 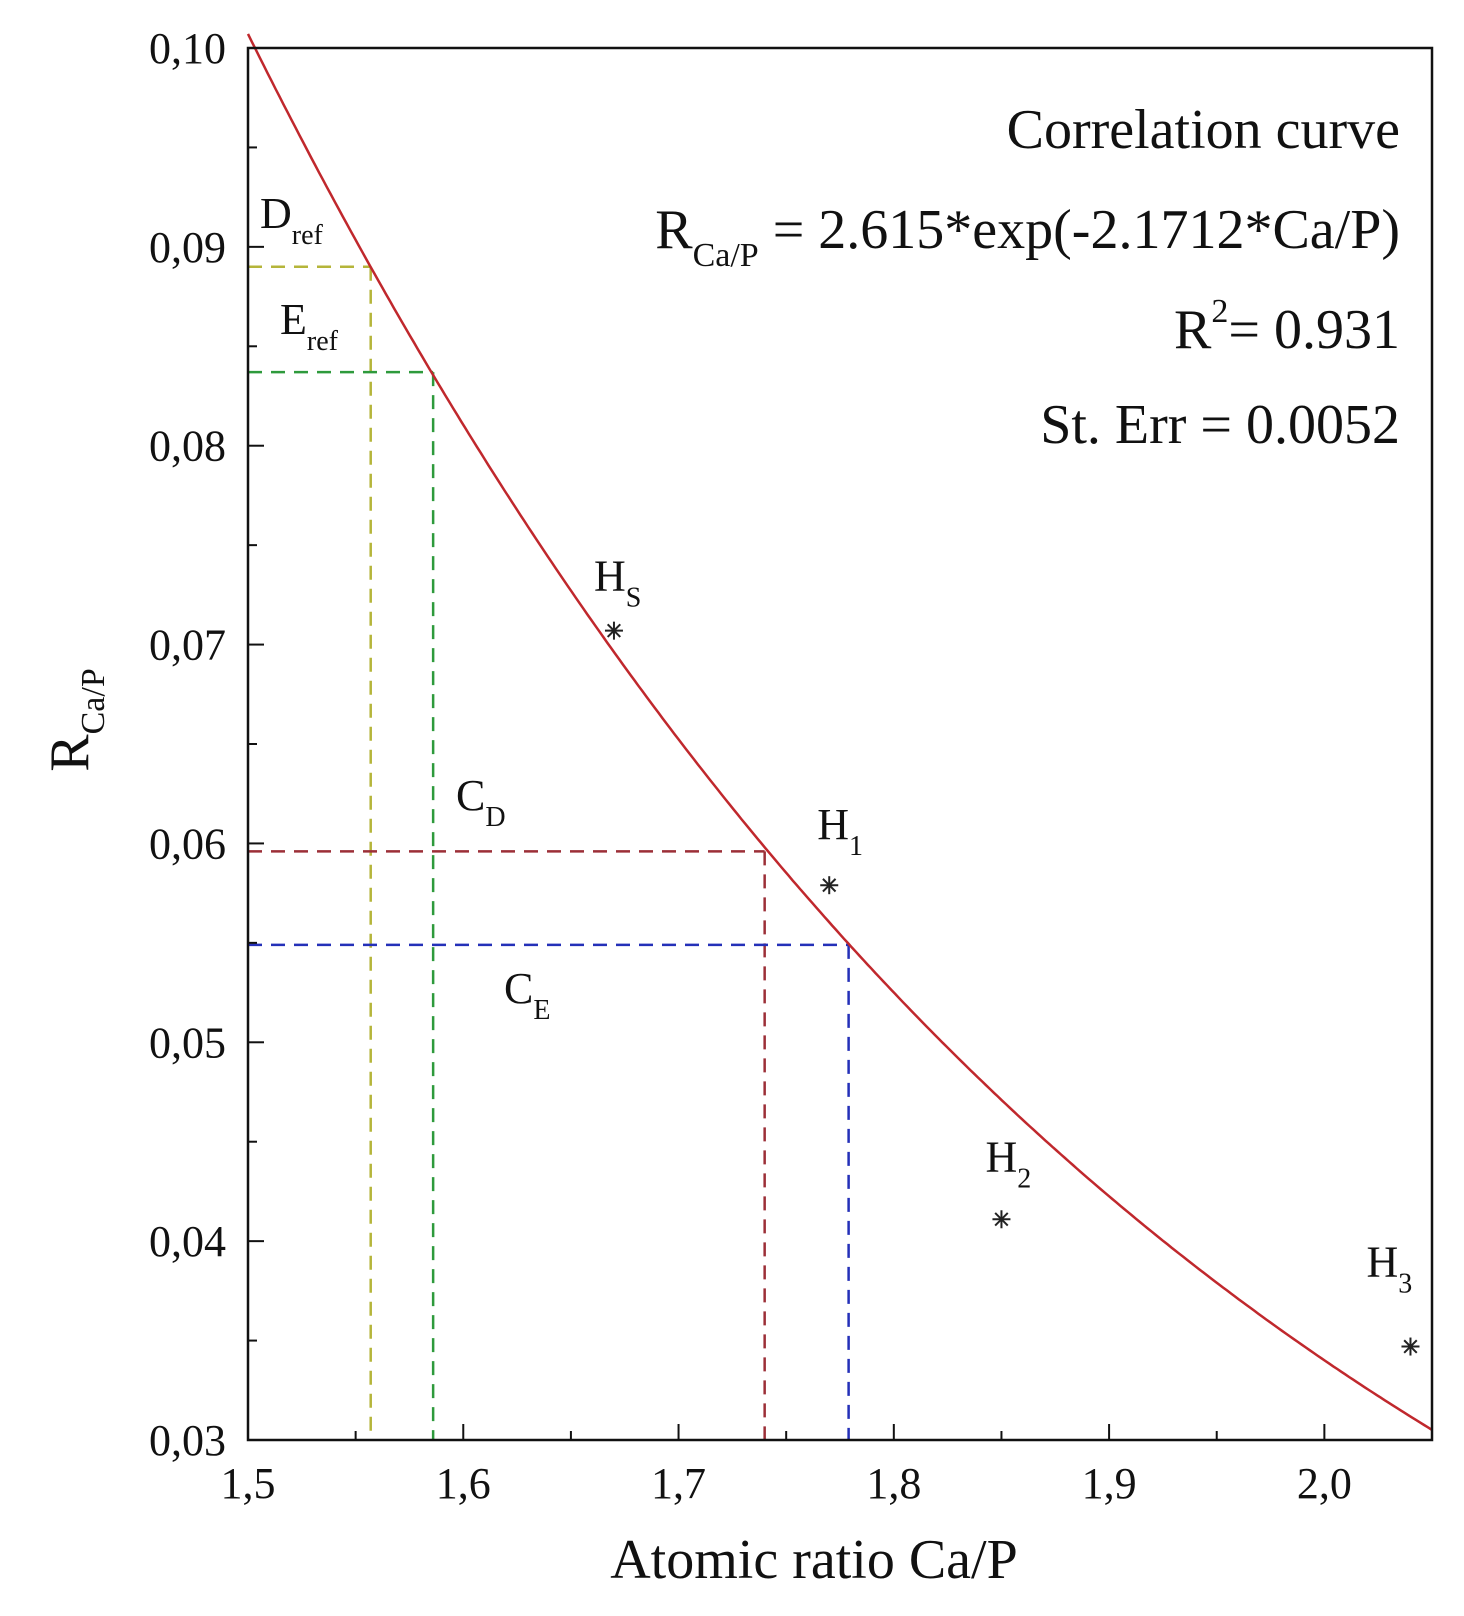 I want to click on ref-label-CE: CE, so click(x=527, y=995).